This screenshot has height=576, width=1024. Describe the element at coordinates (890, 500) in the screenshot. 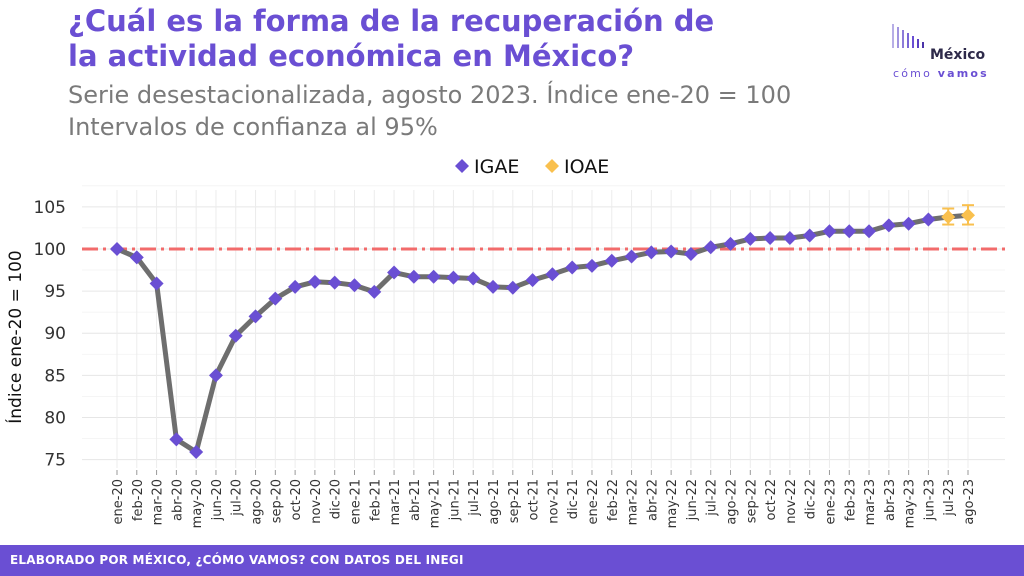

I see `x-tick-label: abr-23` at that location.